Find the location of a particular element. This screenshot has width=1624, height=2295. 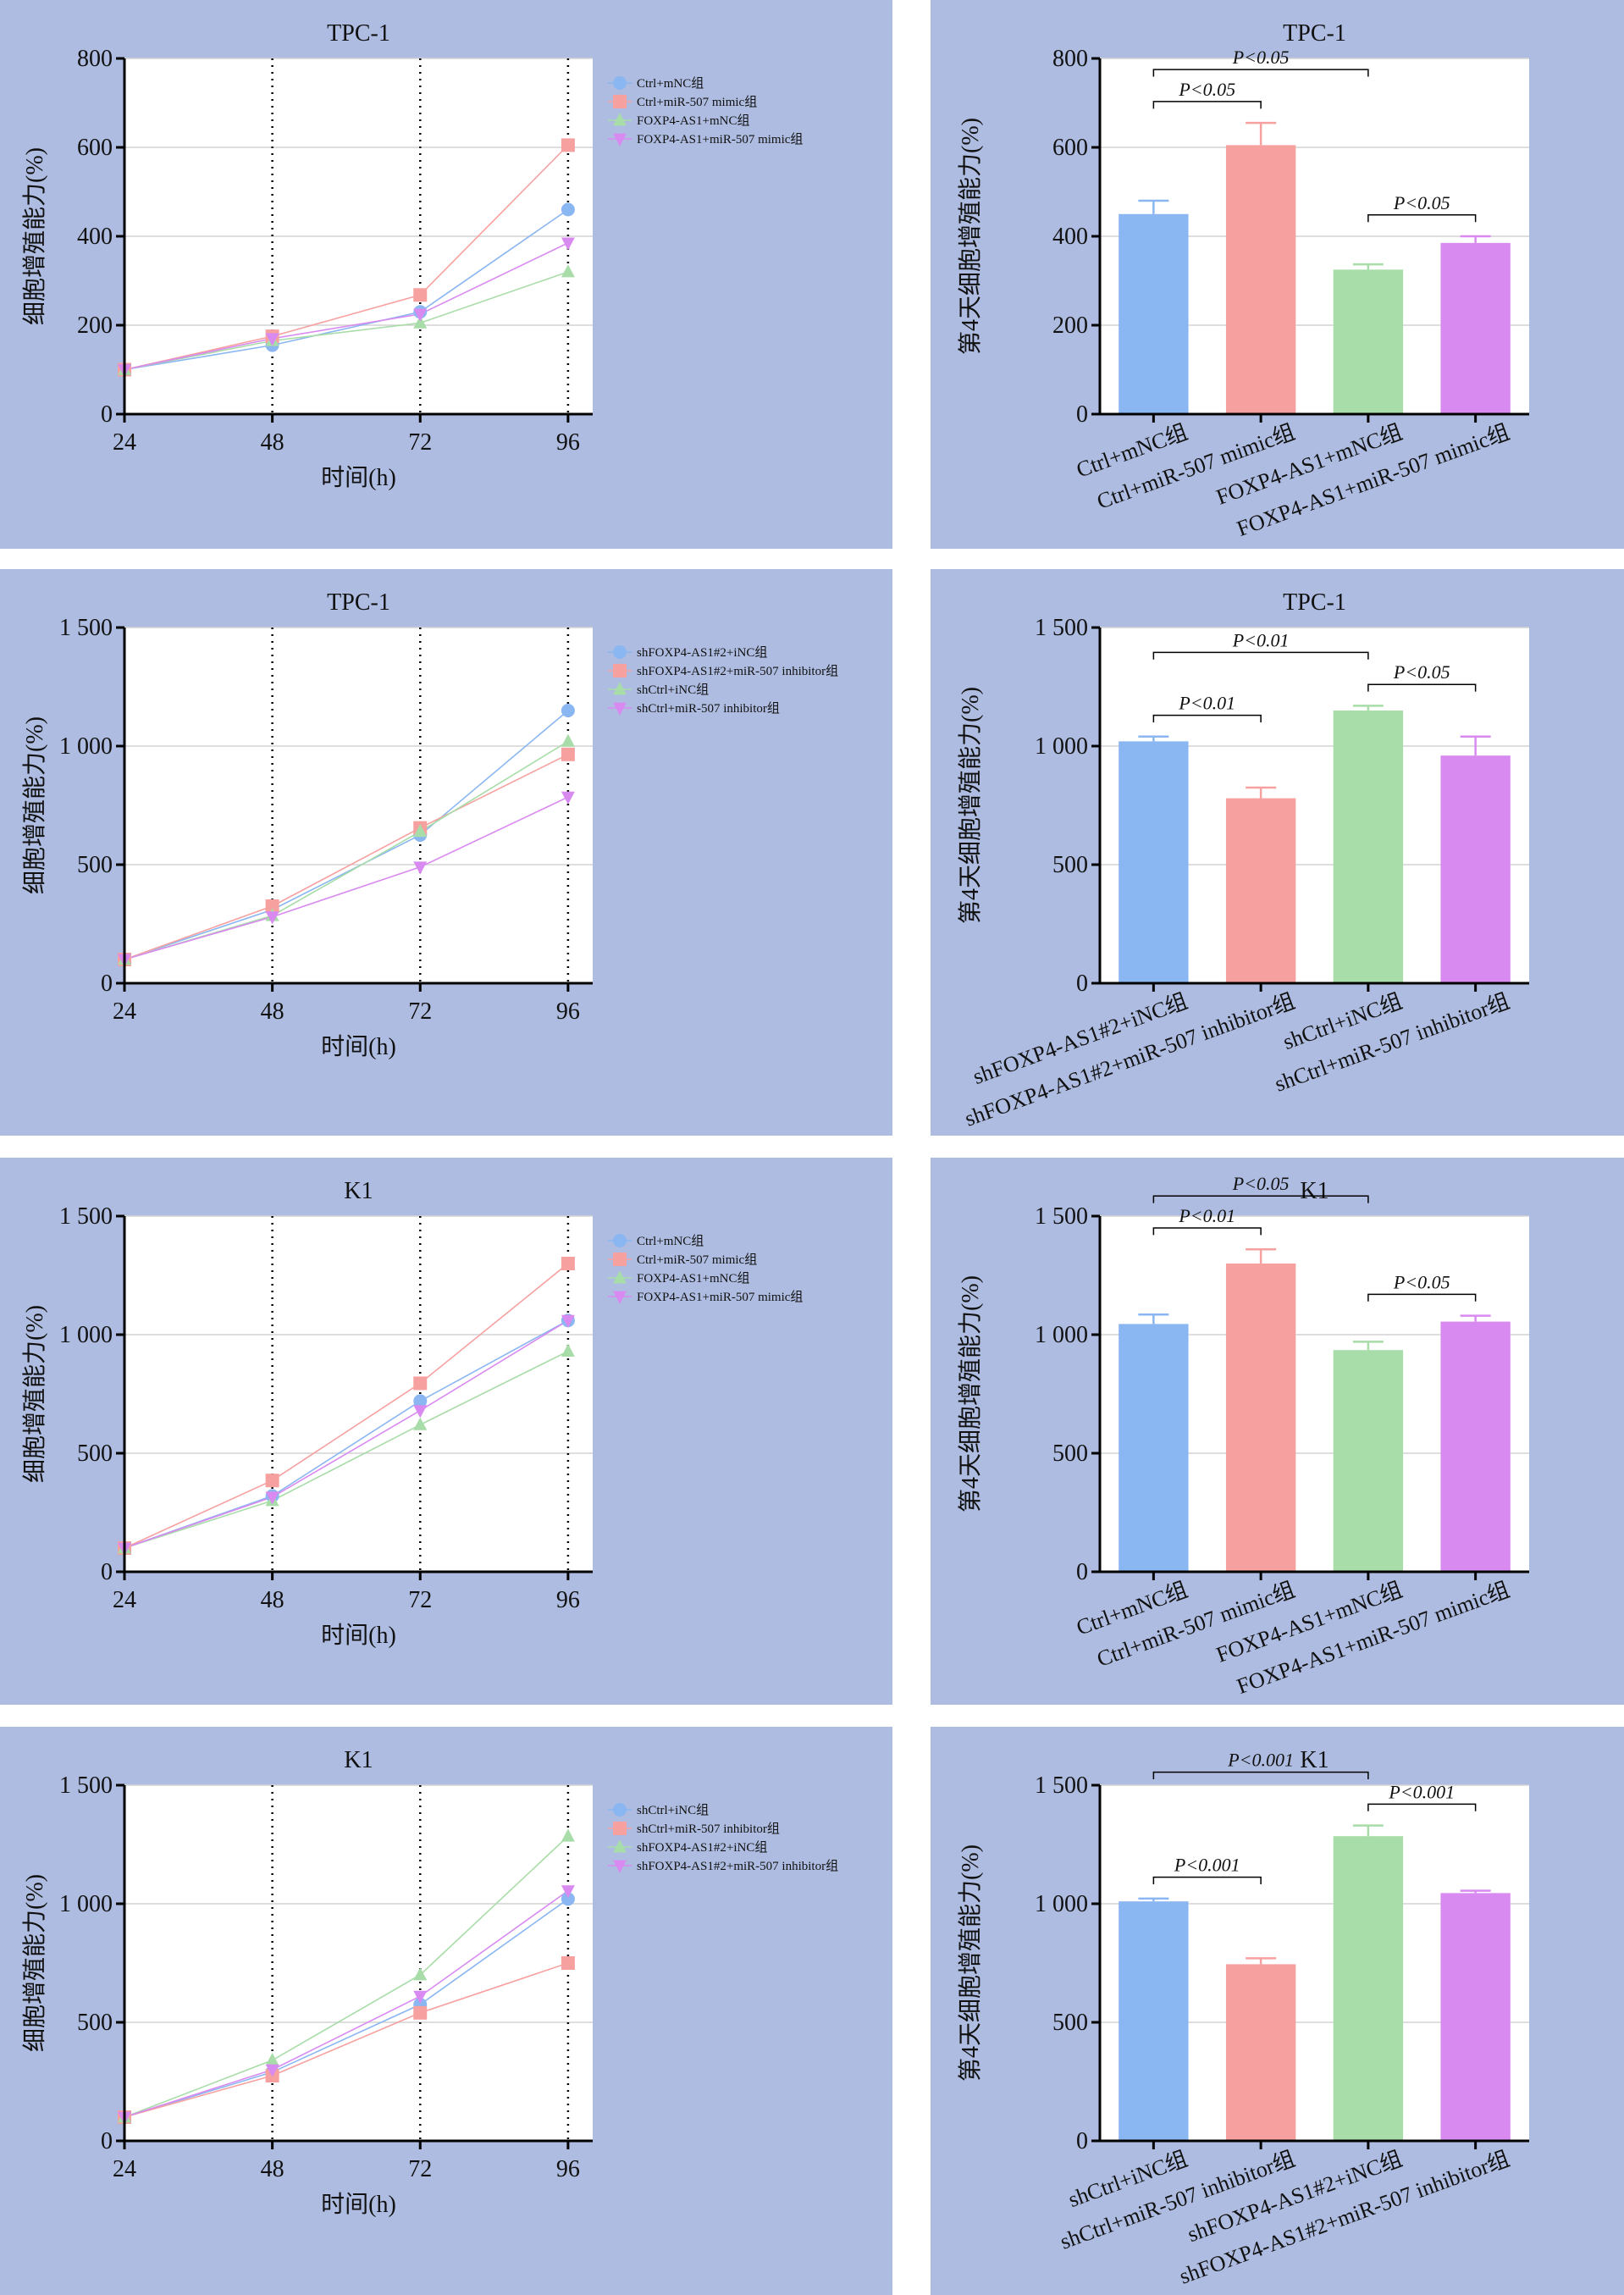

legend-item: shFOXP4-AS1#2+iNC组 is located at coordinates (687, 652).